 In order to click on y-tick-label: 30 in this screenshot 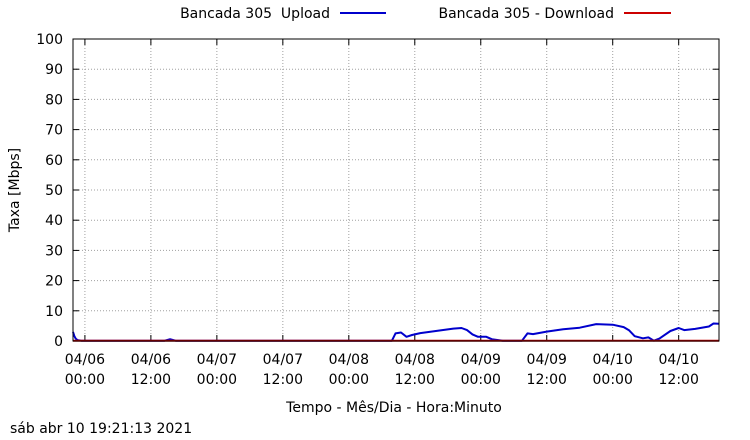, I will do `click(54, 251)`.